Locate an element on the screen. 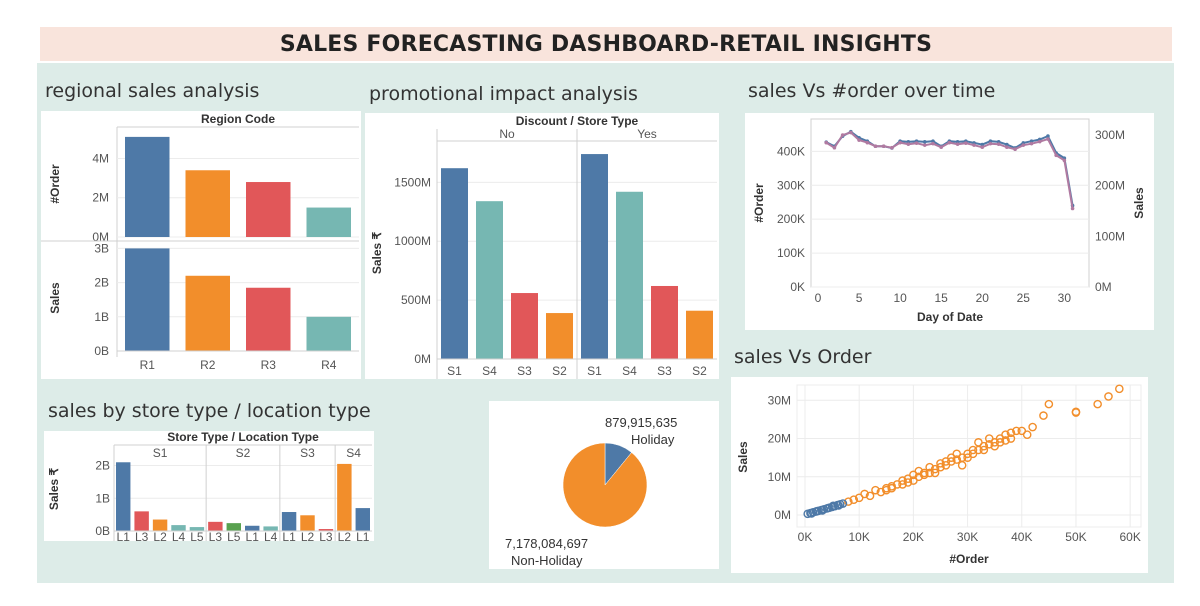 The image size is (1200, 606). x-tick-label: 25 is located at coordinates (1024, 298).